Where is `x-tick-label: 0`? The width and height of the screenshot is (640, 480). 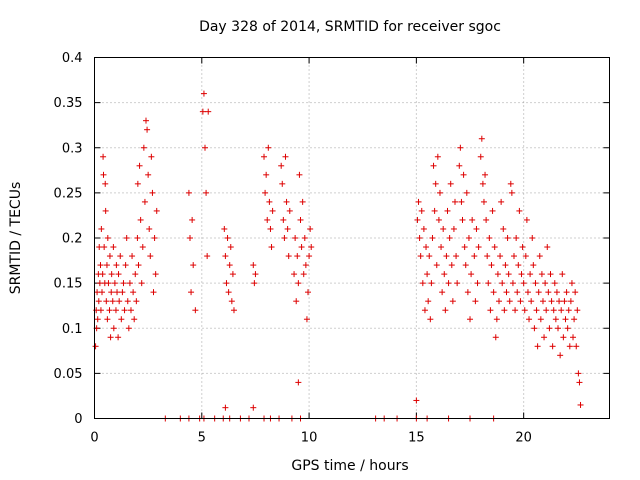
x-tick-label: 0 is located at coordinates (94, 438).